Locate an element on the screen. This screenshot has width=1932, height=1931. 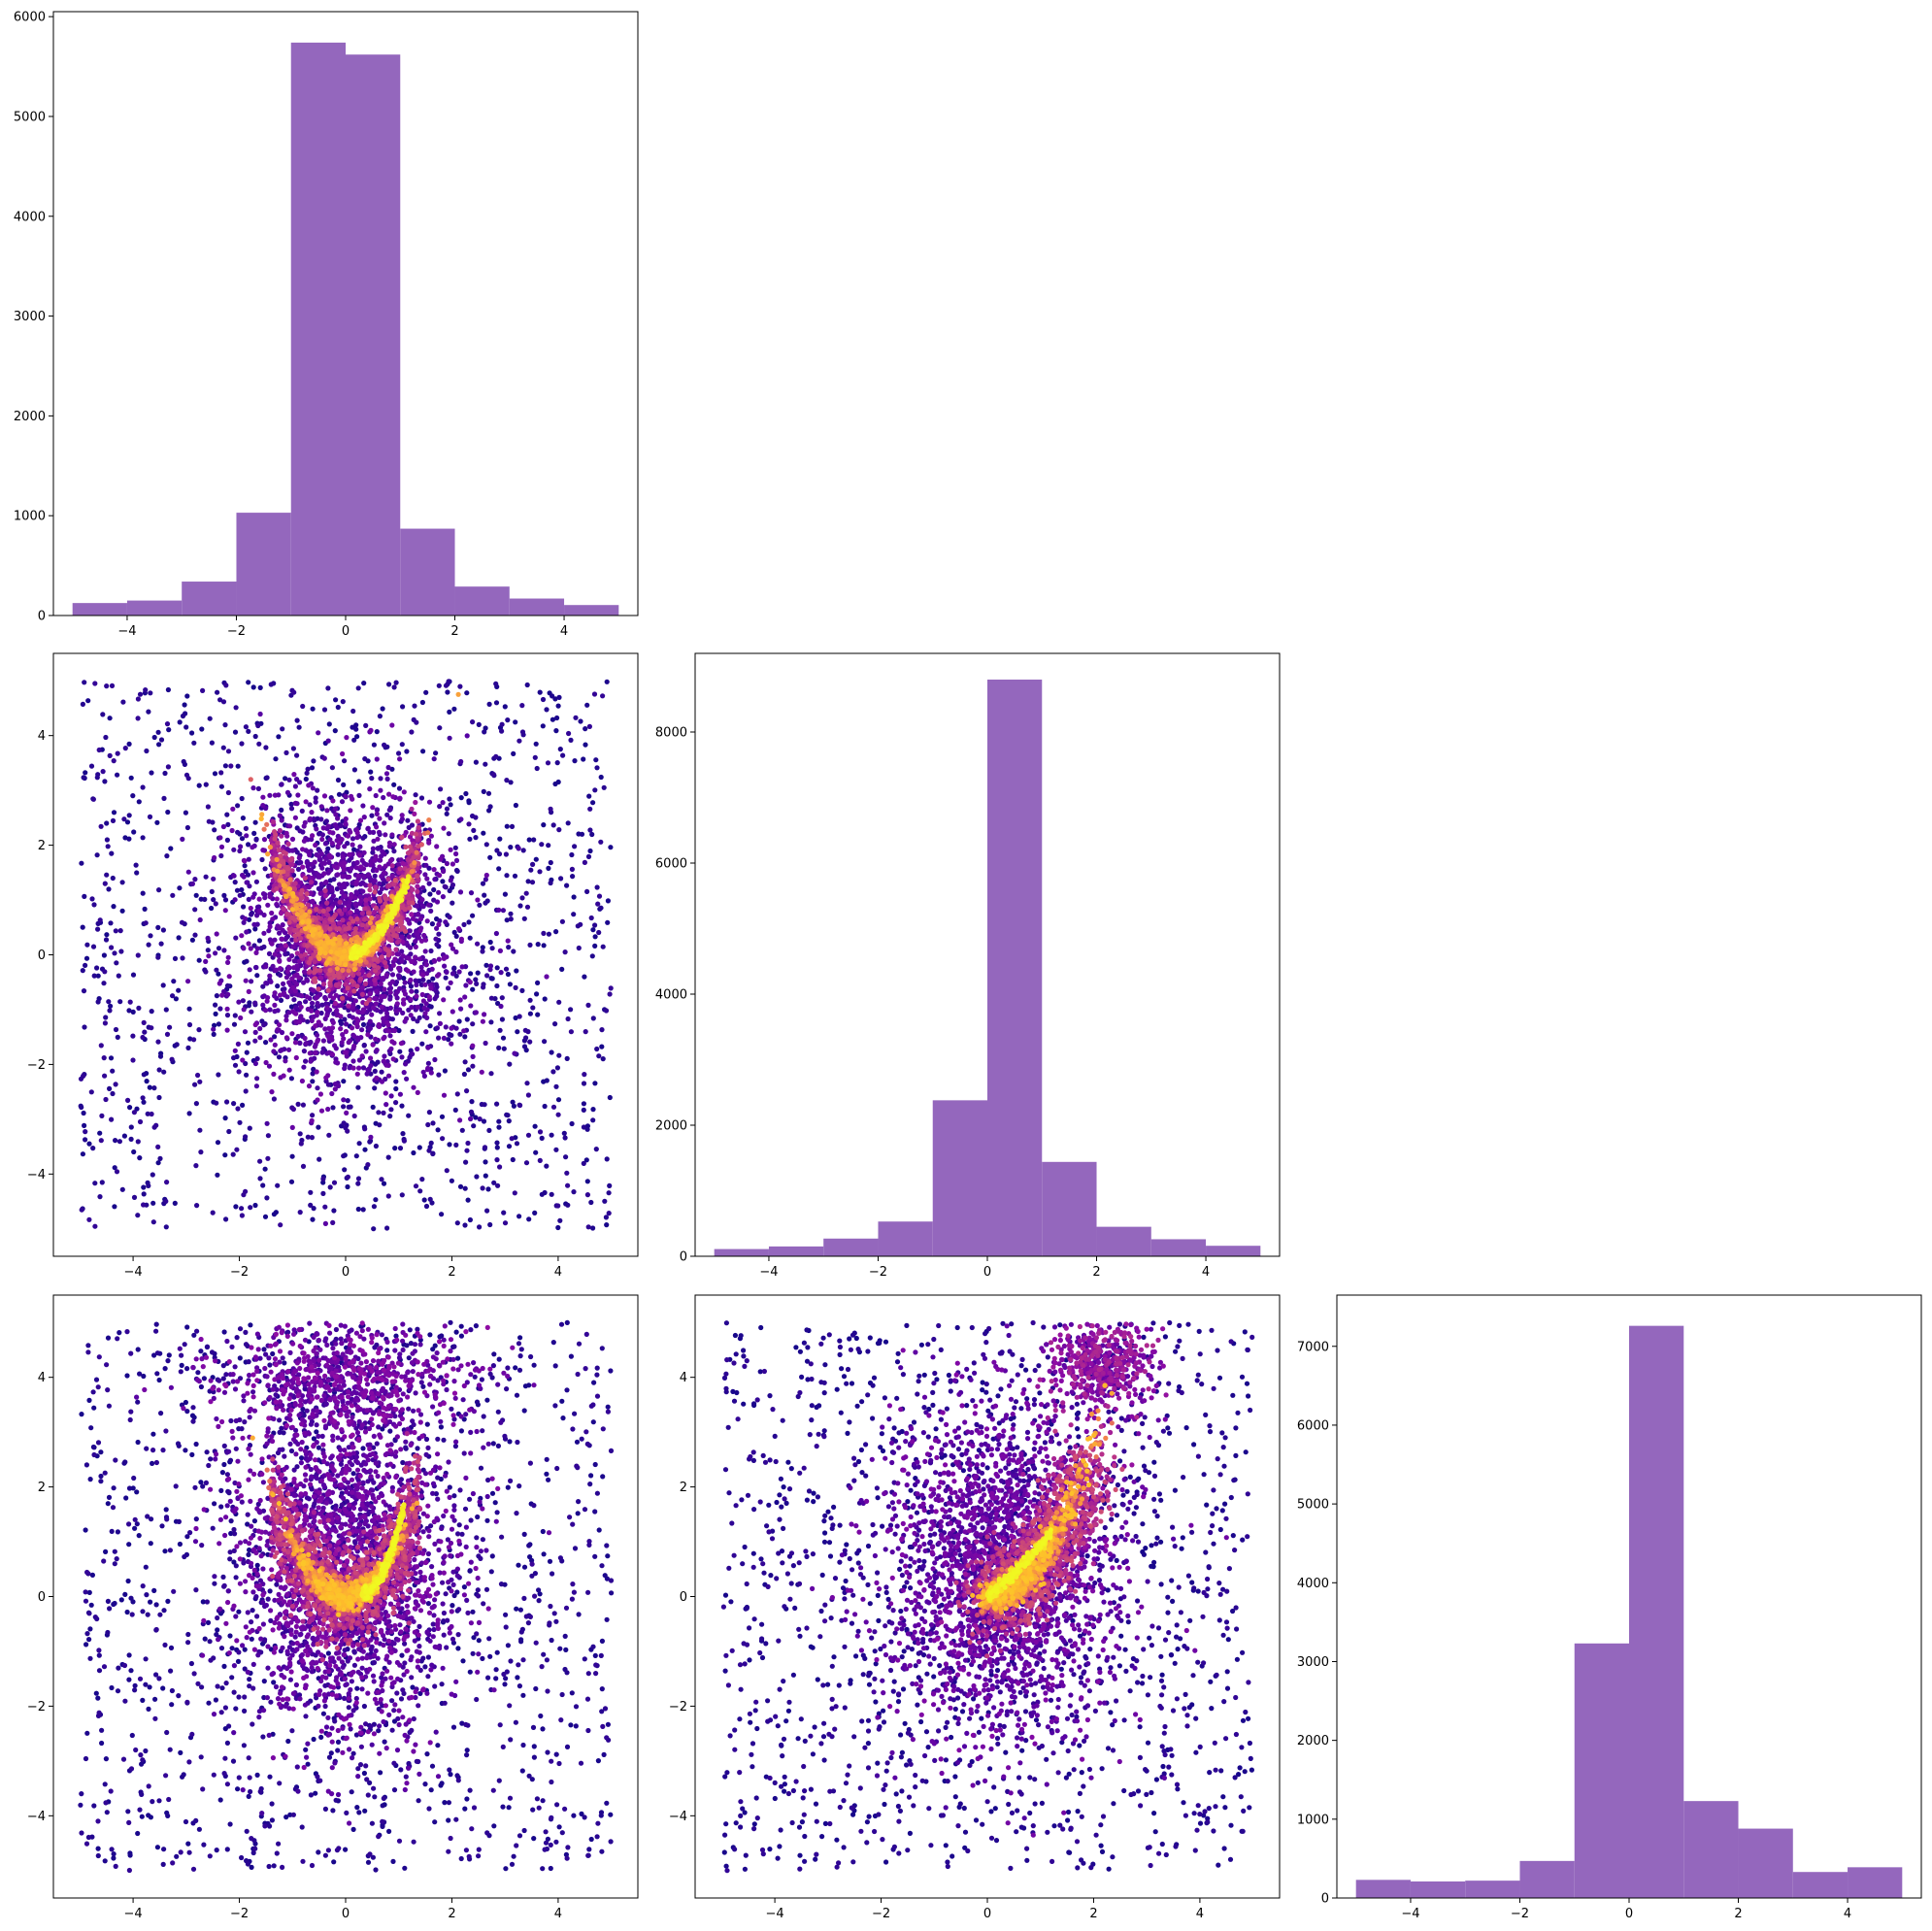
x-tick-label: −4 is located at coordinates (127, 631).